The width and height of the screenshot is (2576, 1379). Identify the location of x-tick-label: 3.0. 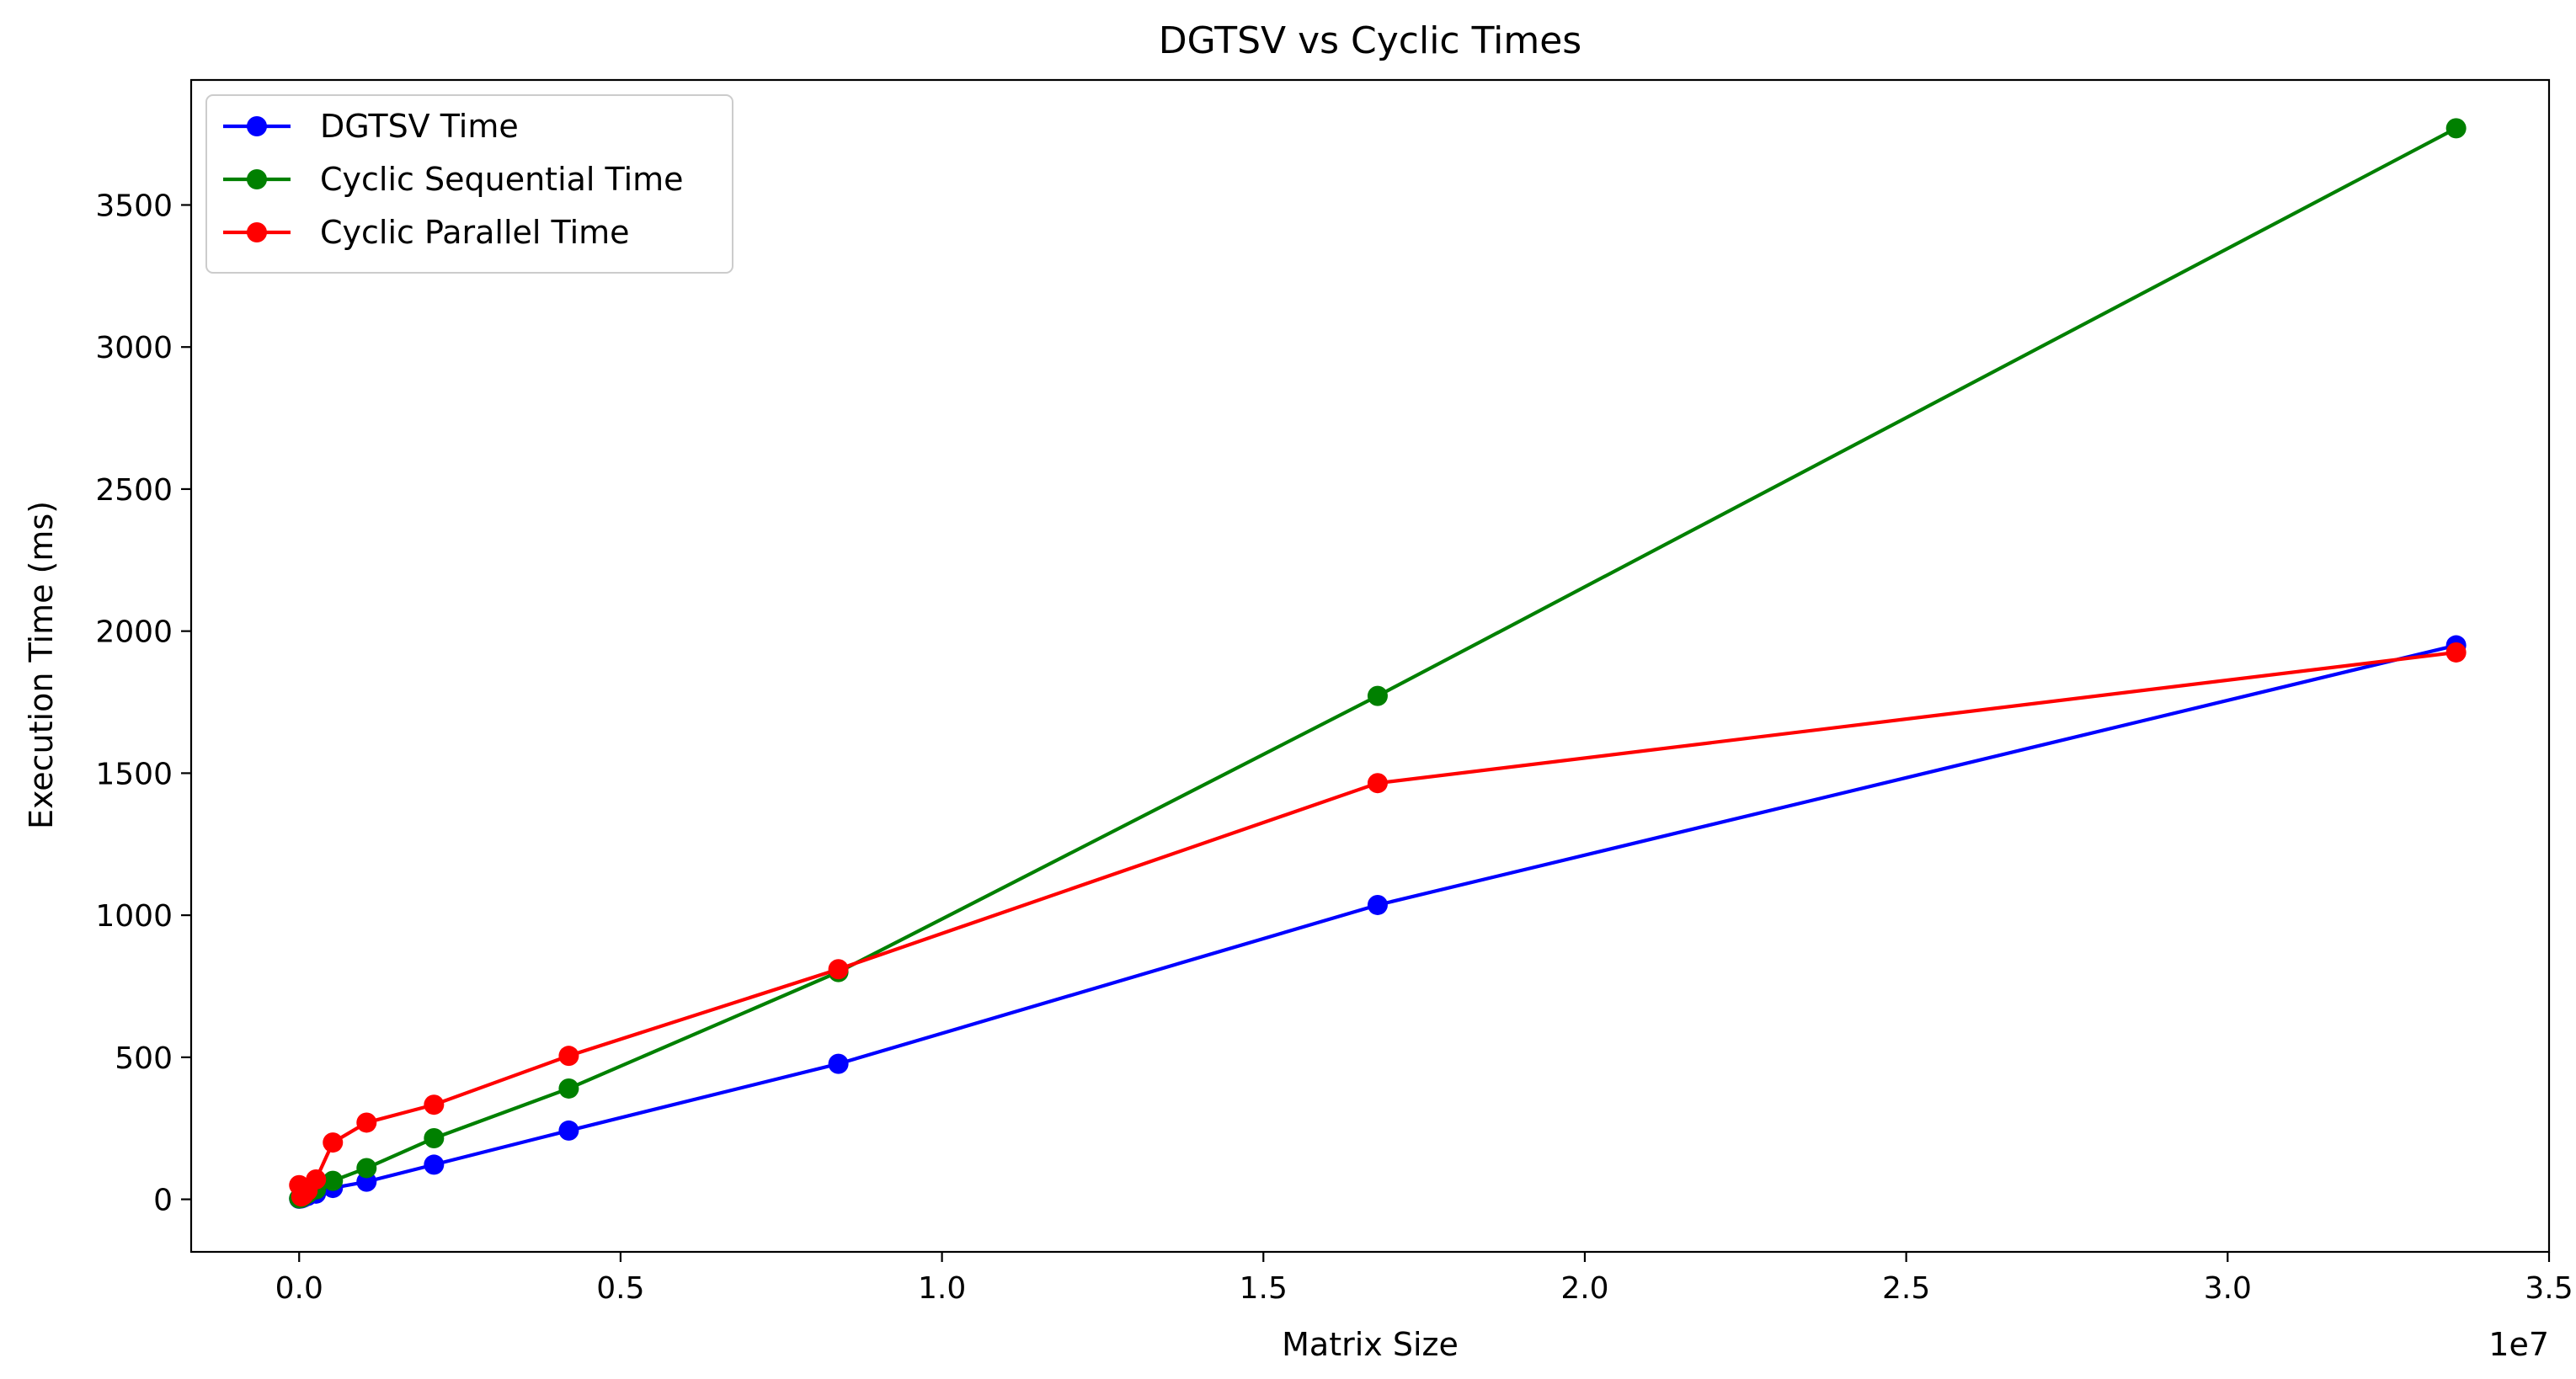
(2228, 1288).